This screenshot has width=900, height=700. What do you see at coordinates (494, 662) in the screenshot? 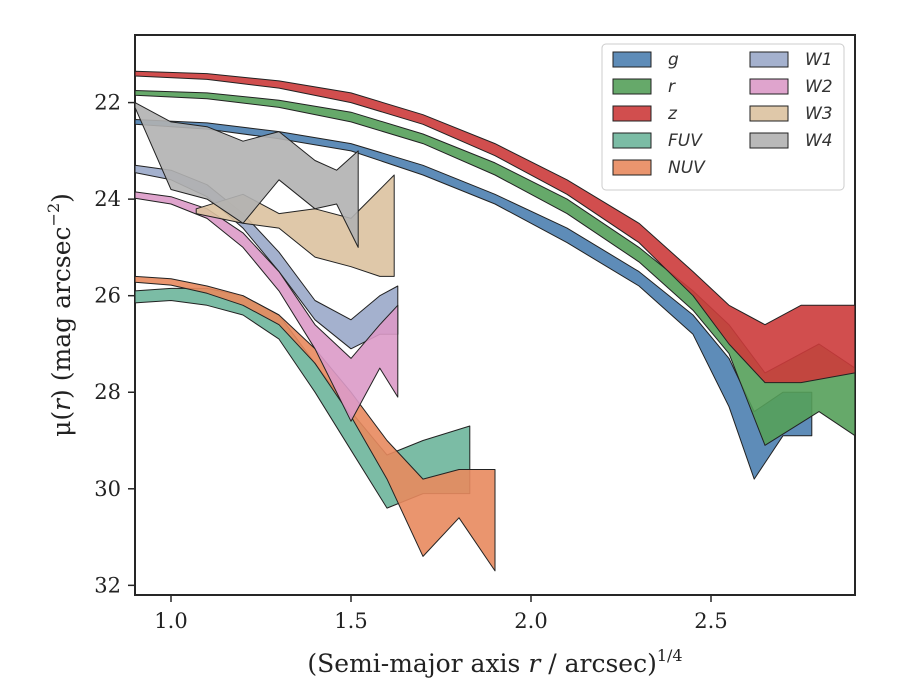
I see `x-axis-title: (Semi-major axis r / arcsec)1/4` at bounding box center [494, 662].